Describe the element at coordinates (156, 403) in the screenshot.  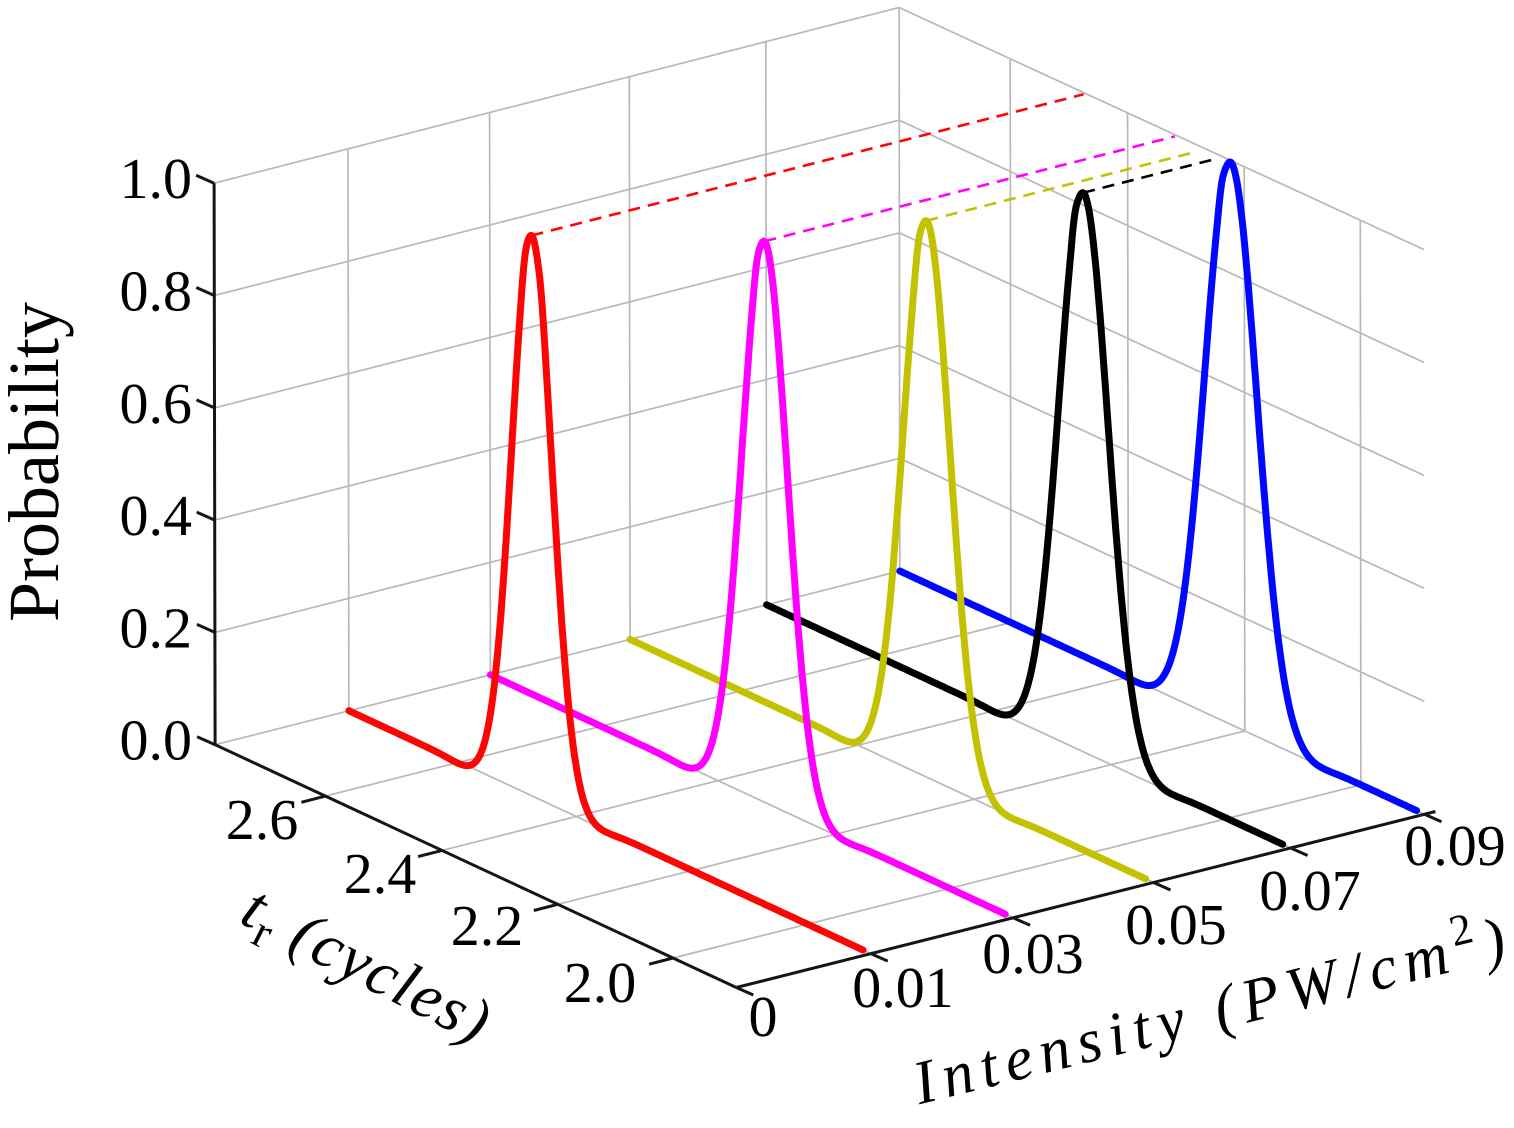
I see `svg-text: 0.6` at that location.